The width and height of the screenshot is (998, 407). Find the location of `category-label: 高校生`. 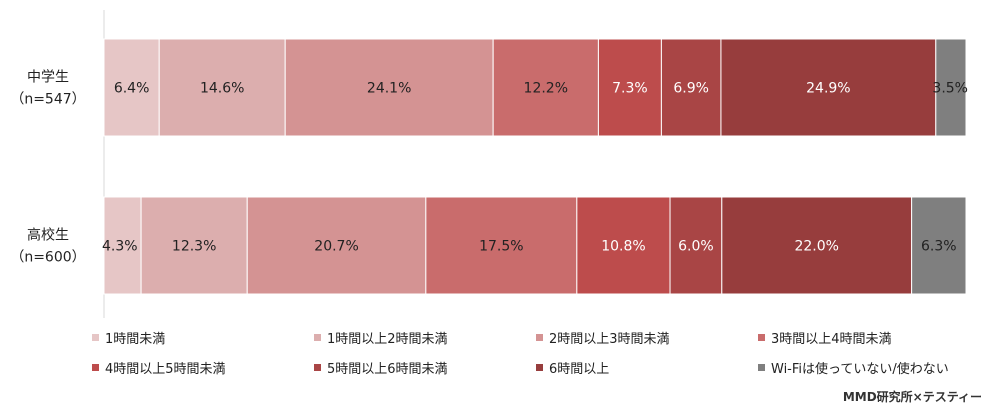

category-label: 高校生 is located at coordinates (48, 235).